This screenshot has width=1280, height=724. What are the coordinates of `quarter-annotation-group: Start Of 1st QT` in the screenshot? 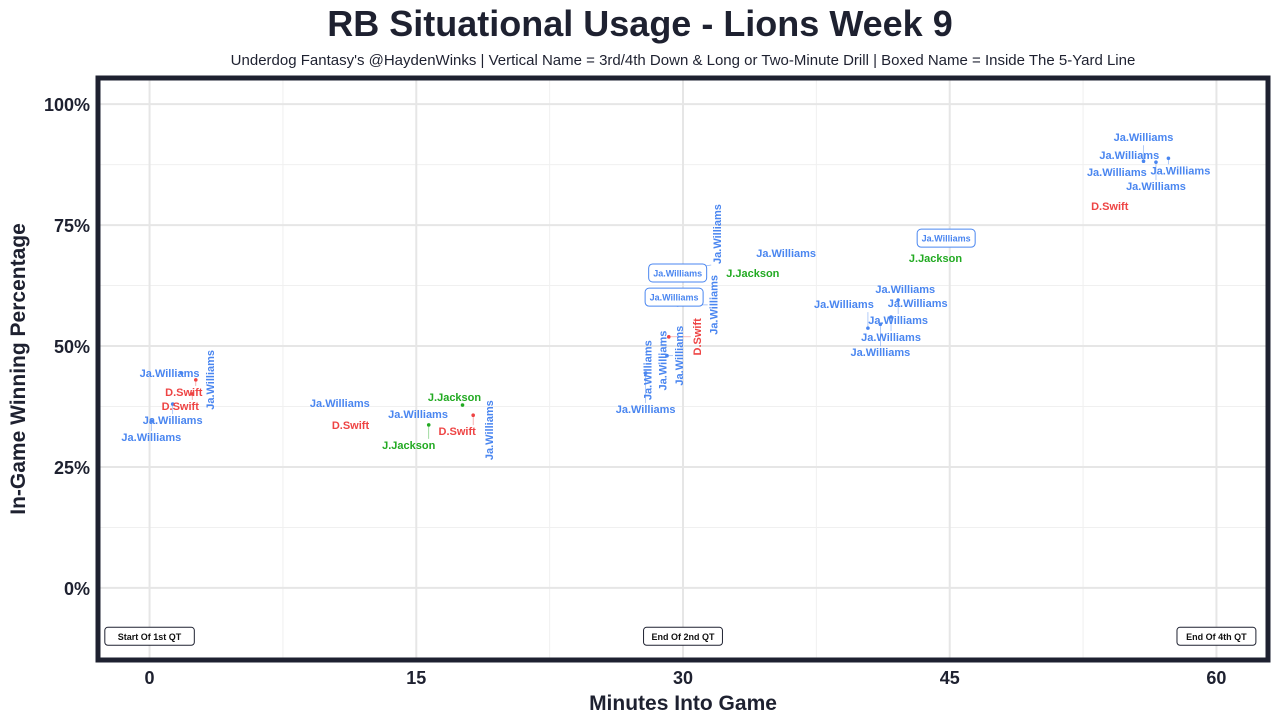 It's located at (149, 636).